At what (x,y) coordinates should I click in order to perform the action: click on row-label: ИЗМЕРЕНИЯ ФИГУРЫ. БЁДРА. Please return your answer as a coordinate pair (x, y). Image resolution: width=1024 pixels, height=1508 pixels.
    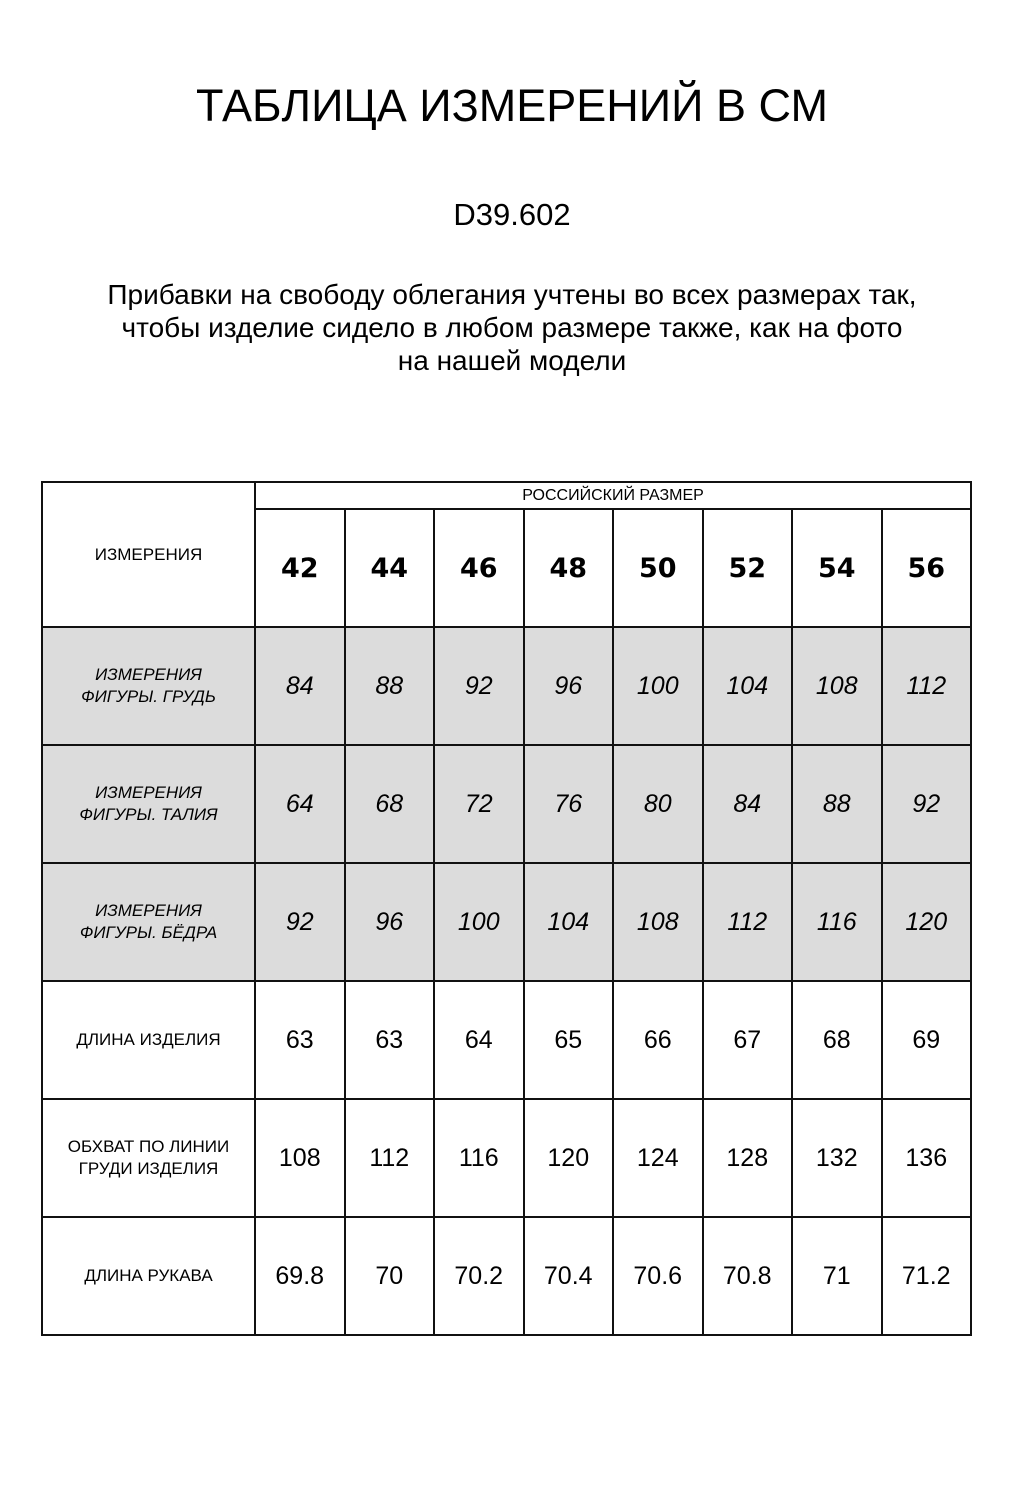
    Looking at the image, I should click on (148, 922).